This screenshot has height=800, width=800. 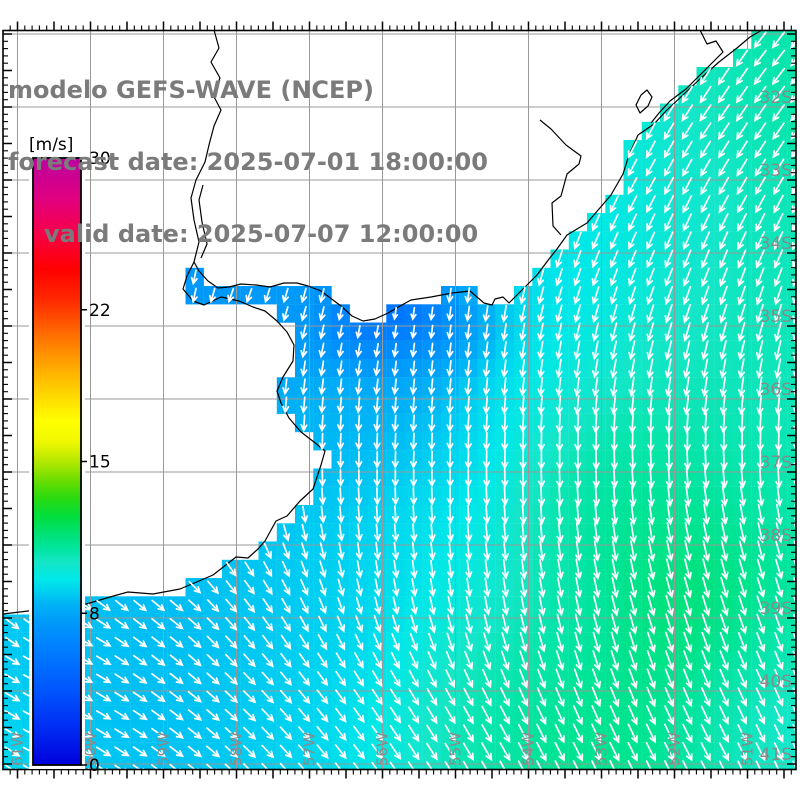 What do you see at coordinates (602, 749) in the screenshot?
I see `svg-text: 53W` at bounding box center [602, 749].